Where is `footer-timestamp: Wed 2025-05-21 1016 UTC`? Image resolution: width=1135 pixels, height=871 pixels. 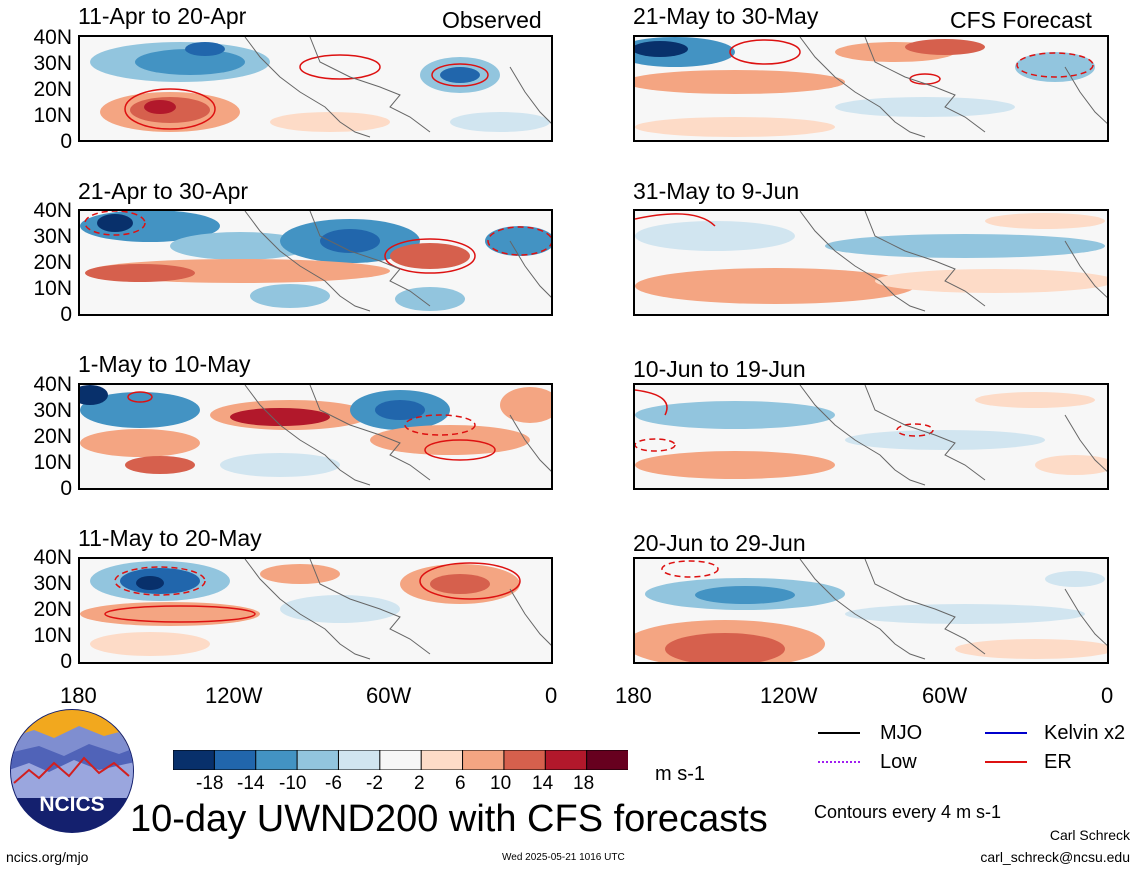 footer-timestamp: Wed 2025-05-21 1016 UTC is located at coordinates (563, 857).